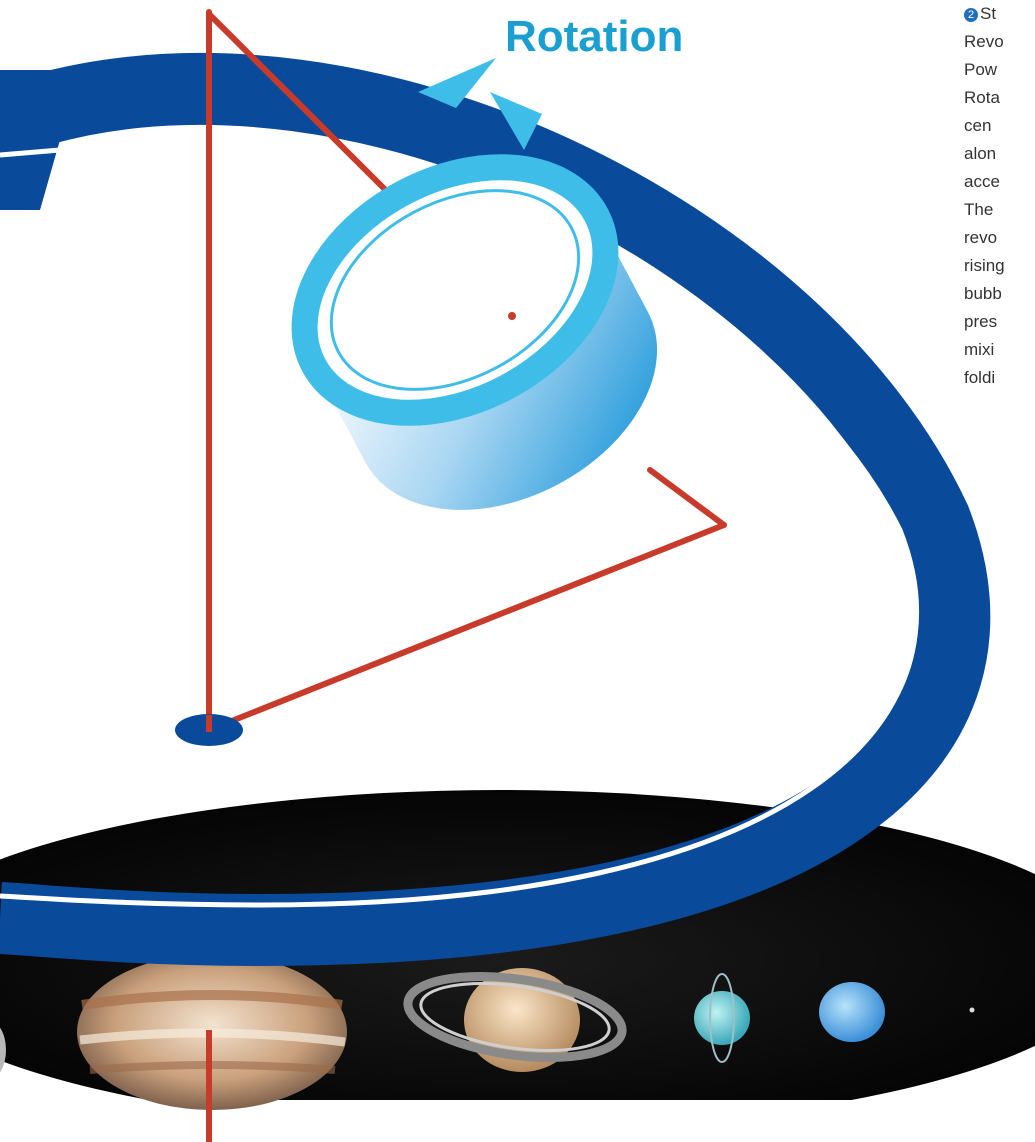 Image resolution: width=1035 pixels, height=1142 pixels. I want to click on side-text-line: acce, so click(982, 181).